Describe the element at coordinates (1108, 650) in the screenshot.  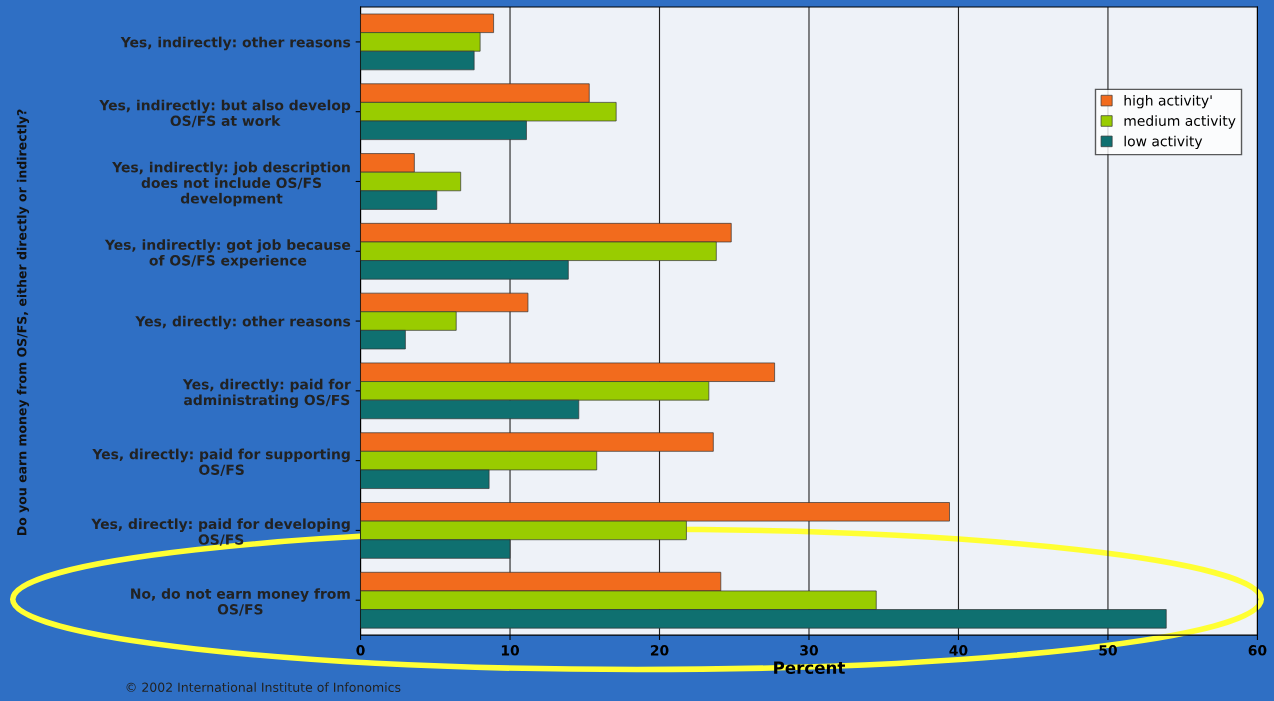
I see `x-tick-label: 50` at that location.